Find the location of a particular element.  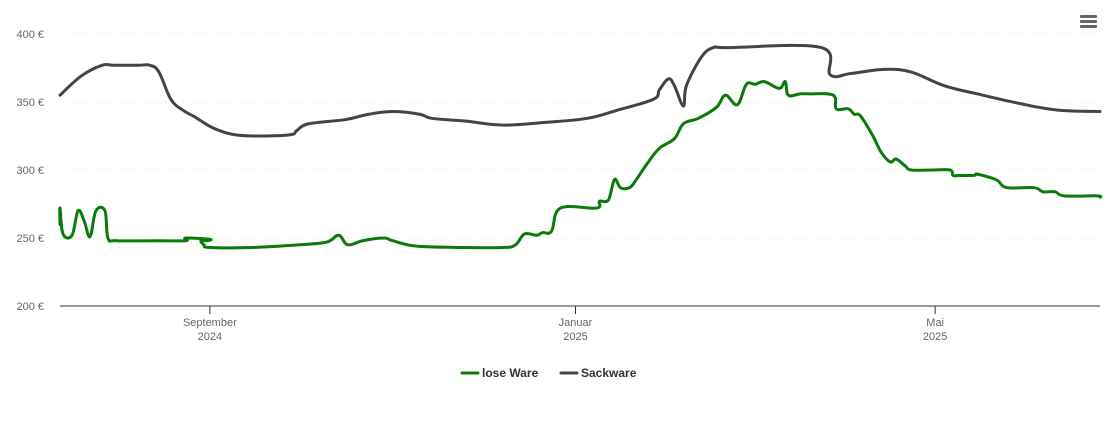

y-tick-label: 200 € is located at coordinates (30, 307).